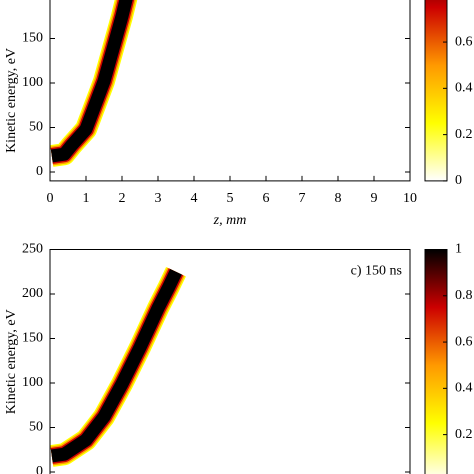 The width and height of the screenshot is (474, 474). I want to click on x-tick-label: 5, so click(230, 198).